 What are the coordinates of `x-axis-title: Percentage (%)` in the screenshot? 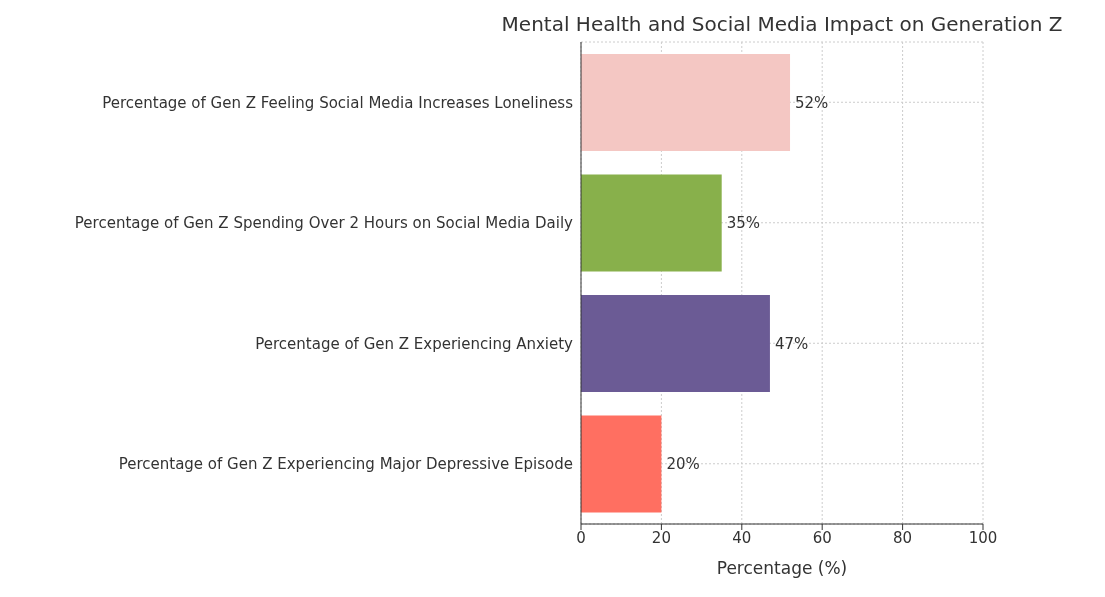 It's located at (782, 568).